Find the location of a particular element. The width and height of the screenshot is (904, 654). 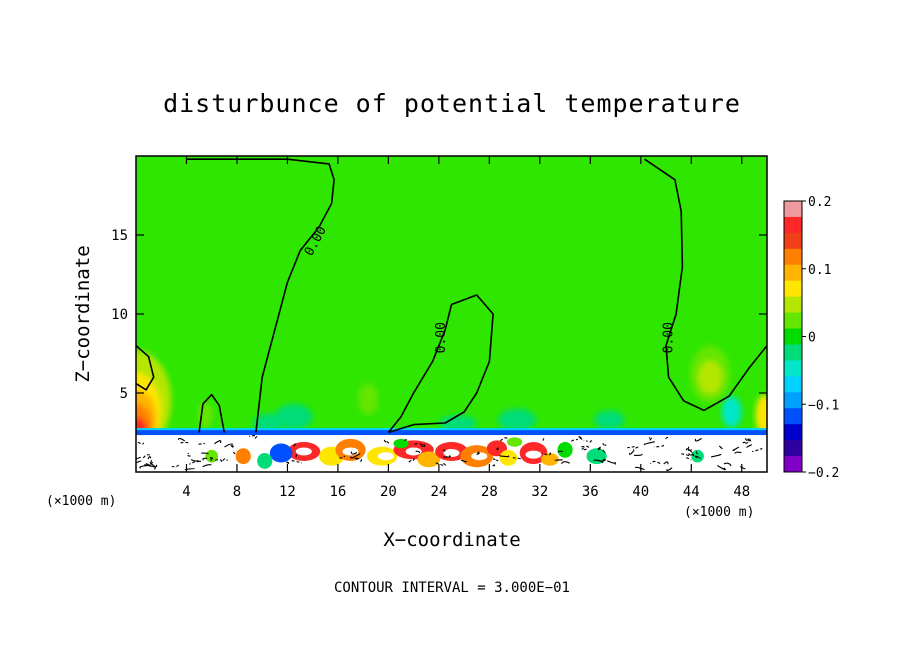

y-tick-label: 10 is located at coordinates (119, 315).